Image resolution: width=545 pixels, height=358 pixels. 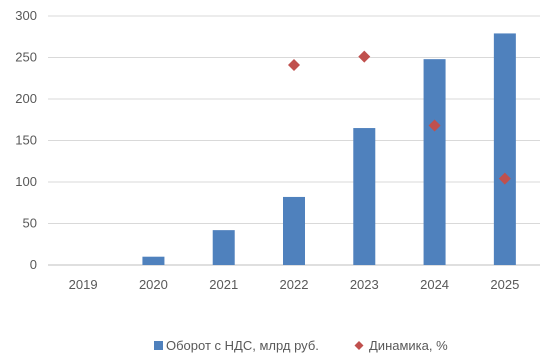 I want to click on y-tick-label: 200, so click(x=26, y=98).